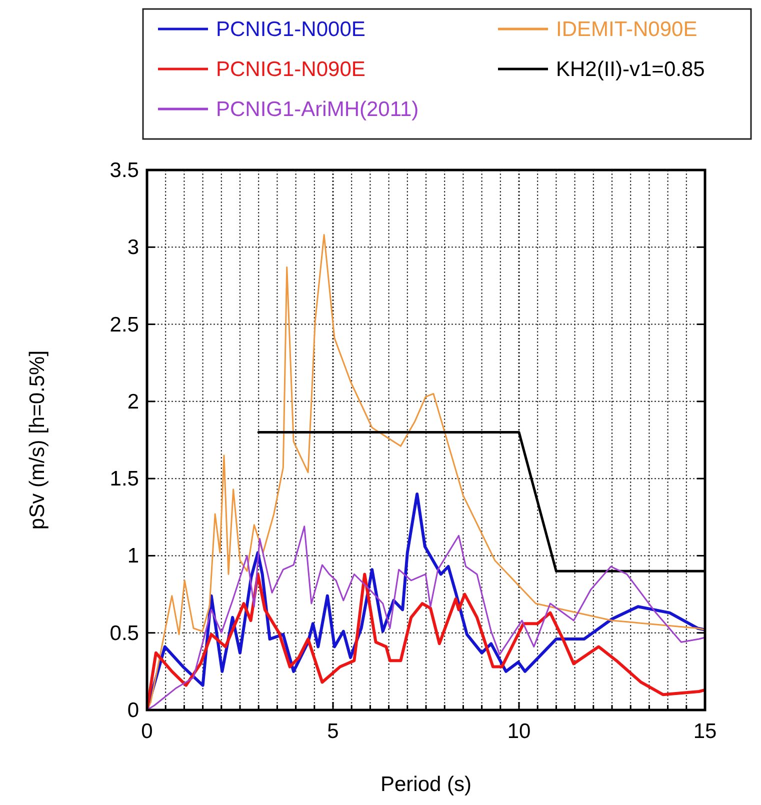 The width and height of the screenshot is (761, 805). Describe the element at coordinates (705, 731) in the screenshot. I see `x-tick-label: 15` at that location.